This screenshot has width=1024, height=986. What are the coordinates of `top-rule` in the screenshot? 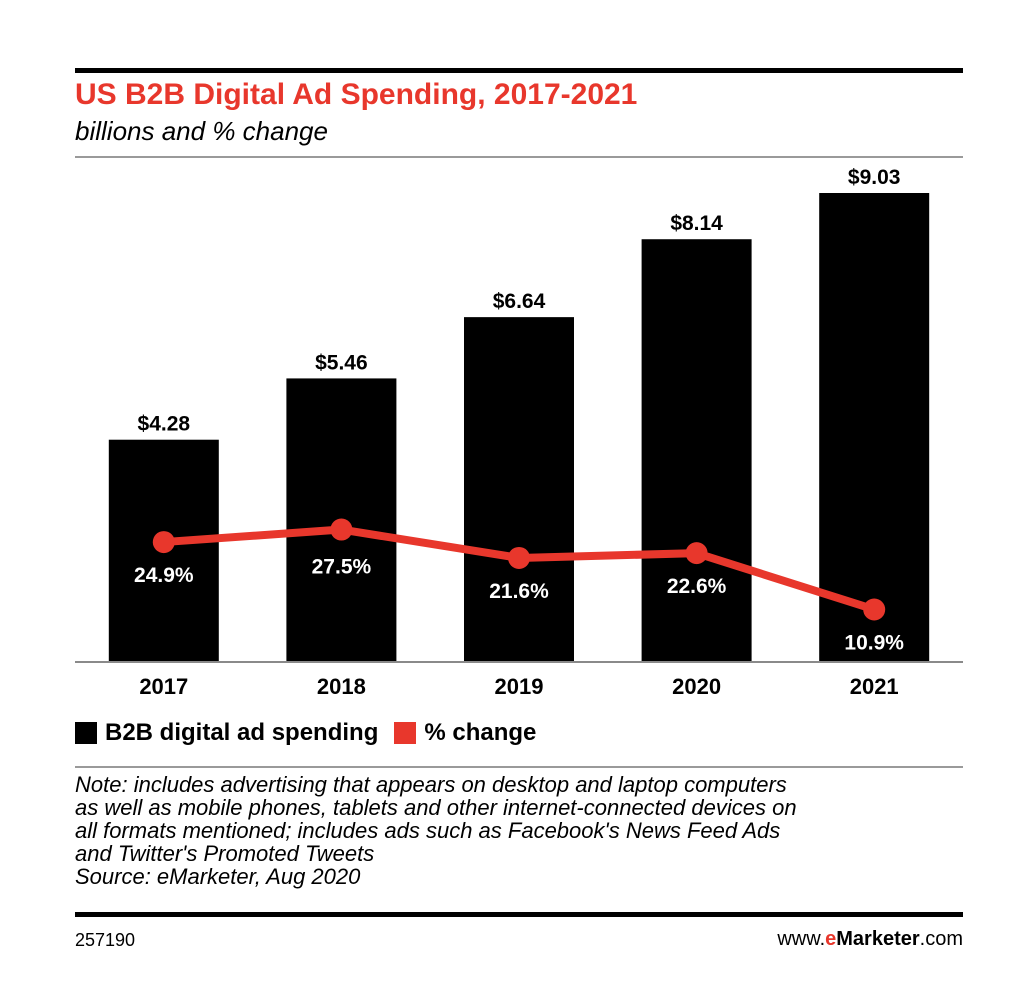 It's located at (519, 70).